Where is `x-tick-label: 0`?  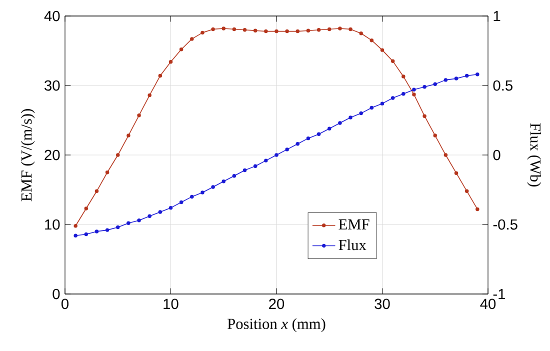 x-tick-label: 0 is located at coordinates (64, 304).